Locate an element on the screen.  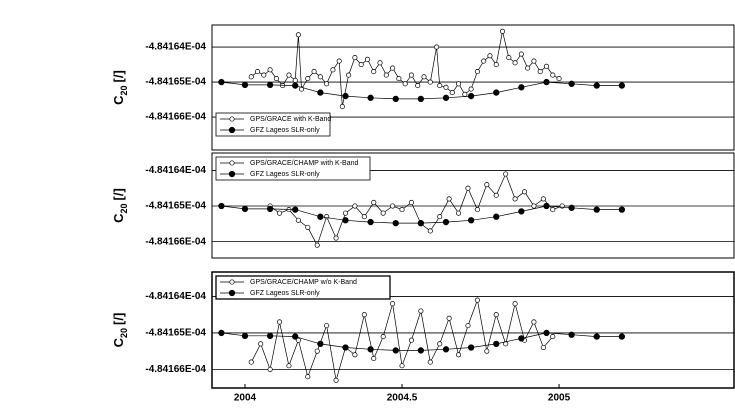
x-tick-label: 2004.5 is located at coordinates (402, 398).